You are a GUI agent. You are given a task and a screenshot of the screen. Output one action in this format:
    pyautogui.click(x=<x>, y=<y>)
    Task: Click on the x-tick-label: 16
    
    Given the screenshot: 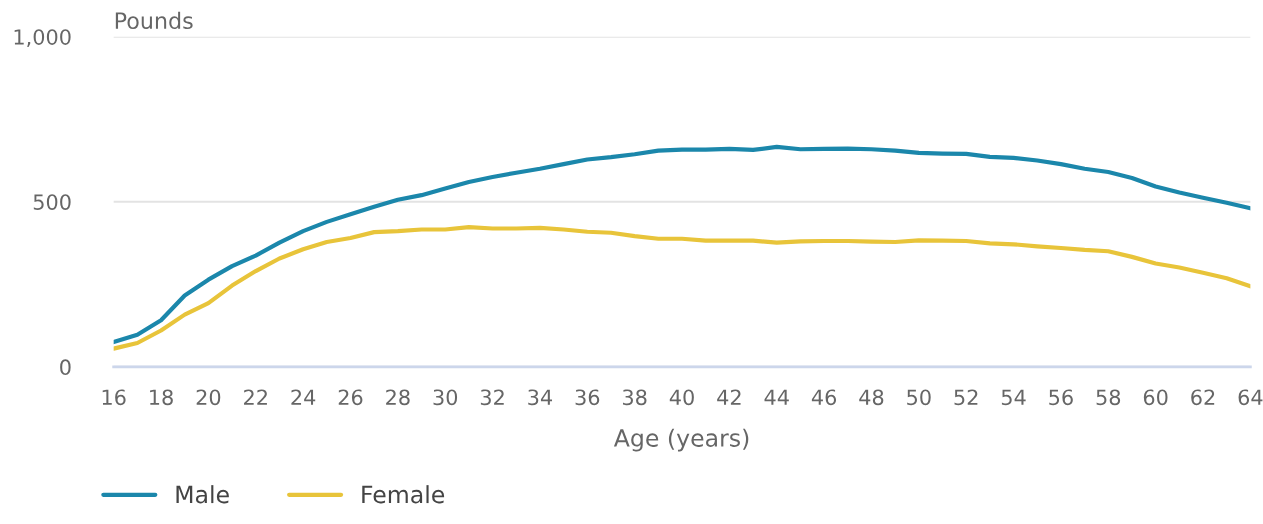 What is the action you would take?
    pyautogui.click(x=114, y=397)
    